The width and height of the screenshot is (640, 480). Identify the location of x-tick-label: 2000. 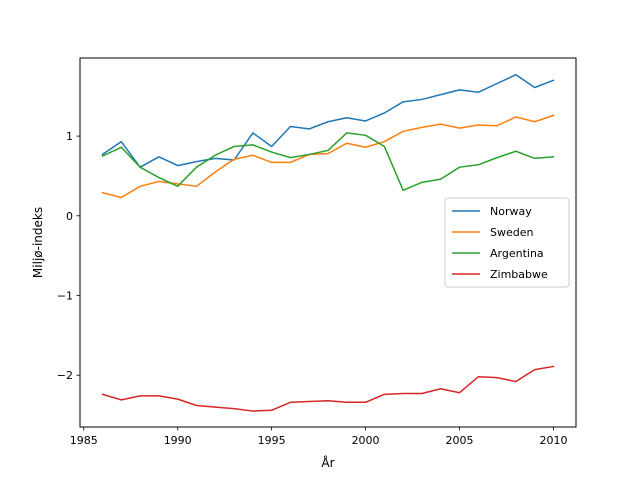
(366, 440).